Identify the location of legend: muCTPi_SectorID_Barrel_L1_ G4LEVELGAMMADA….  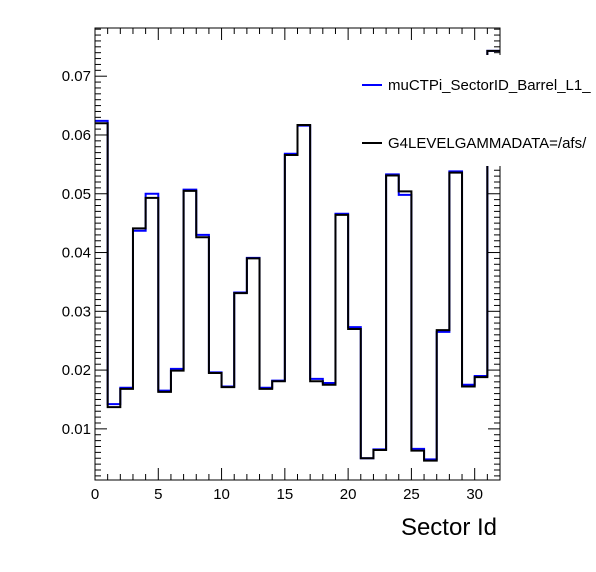
(475, 110).